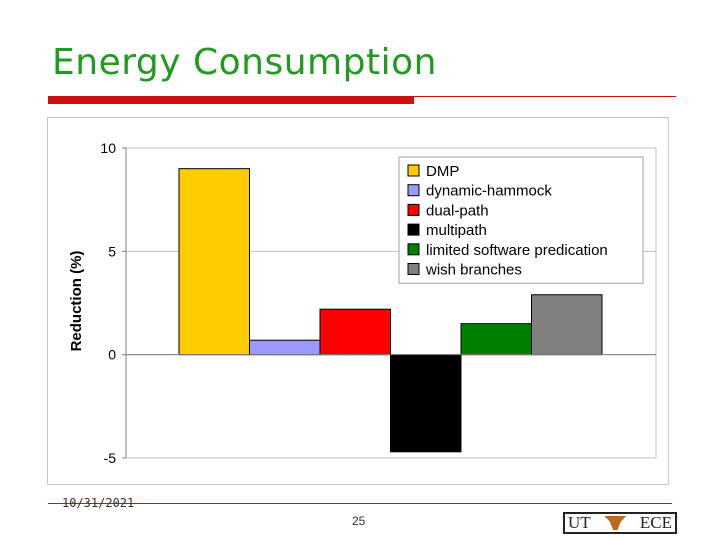 The image size is (720, 540). What do you see at coordinates (112, 355) in the screenshot?
I see `y-tick-label: 0` at bounding box center [112, 355].